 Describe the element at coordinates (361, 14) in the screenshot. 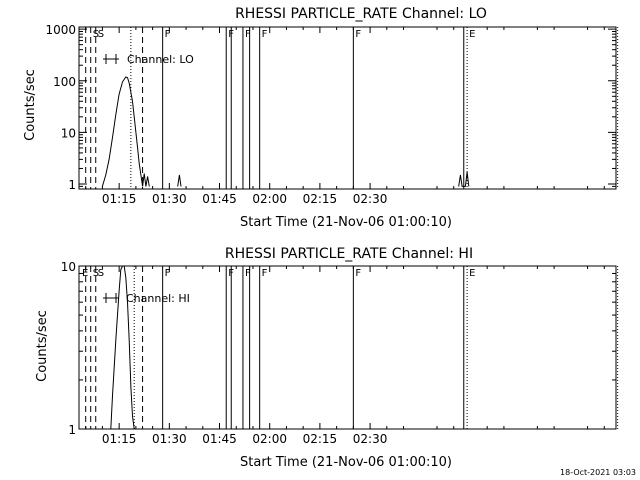

I see `chart-title: RHESSI PARTICLE_RATE Channel: LO` at that location.